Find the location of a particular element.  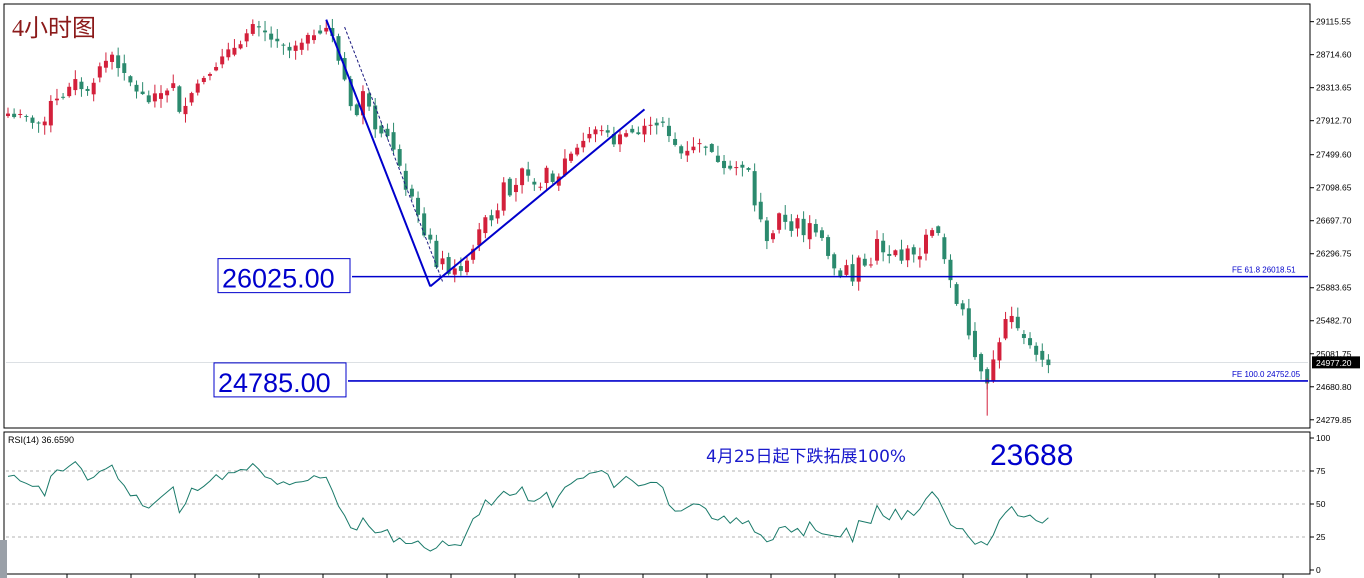

price-tick-label: 25883.65 is located at coordinates (1334, 288).